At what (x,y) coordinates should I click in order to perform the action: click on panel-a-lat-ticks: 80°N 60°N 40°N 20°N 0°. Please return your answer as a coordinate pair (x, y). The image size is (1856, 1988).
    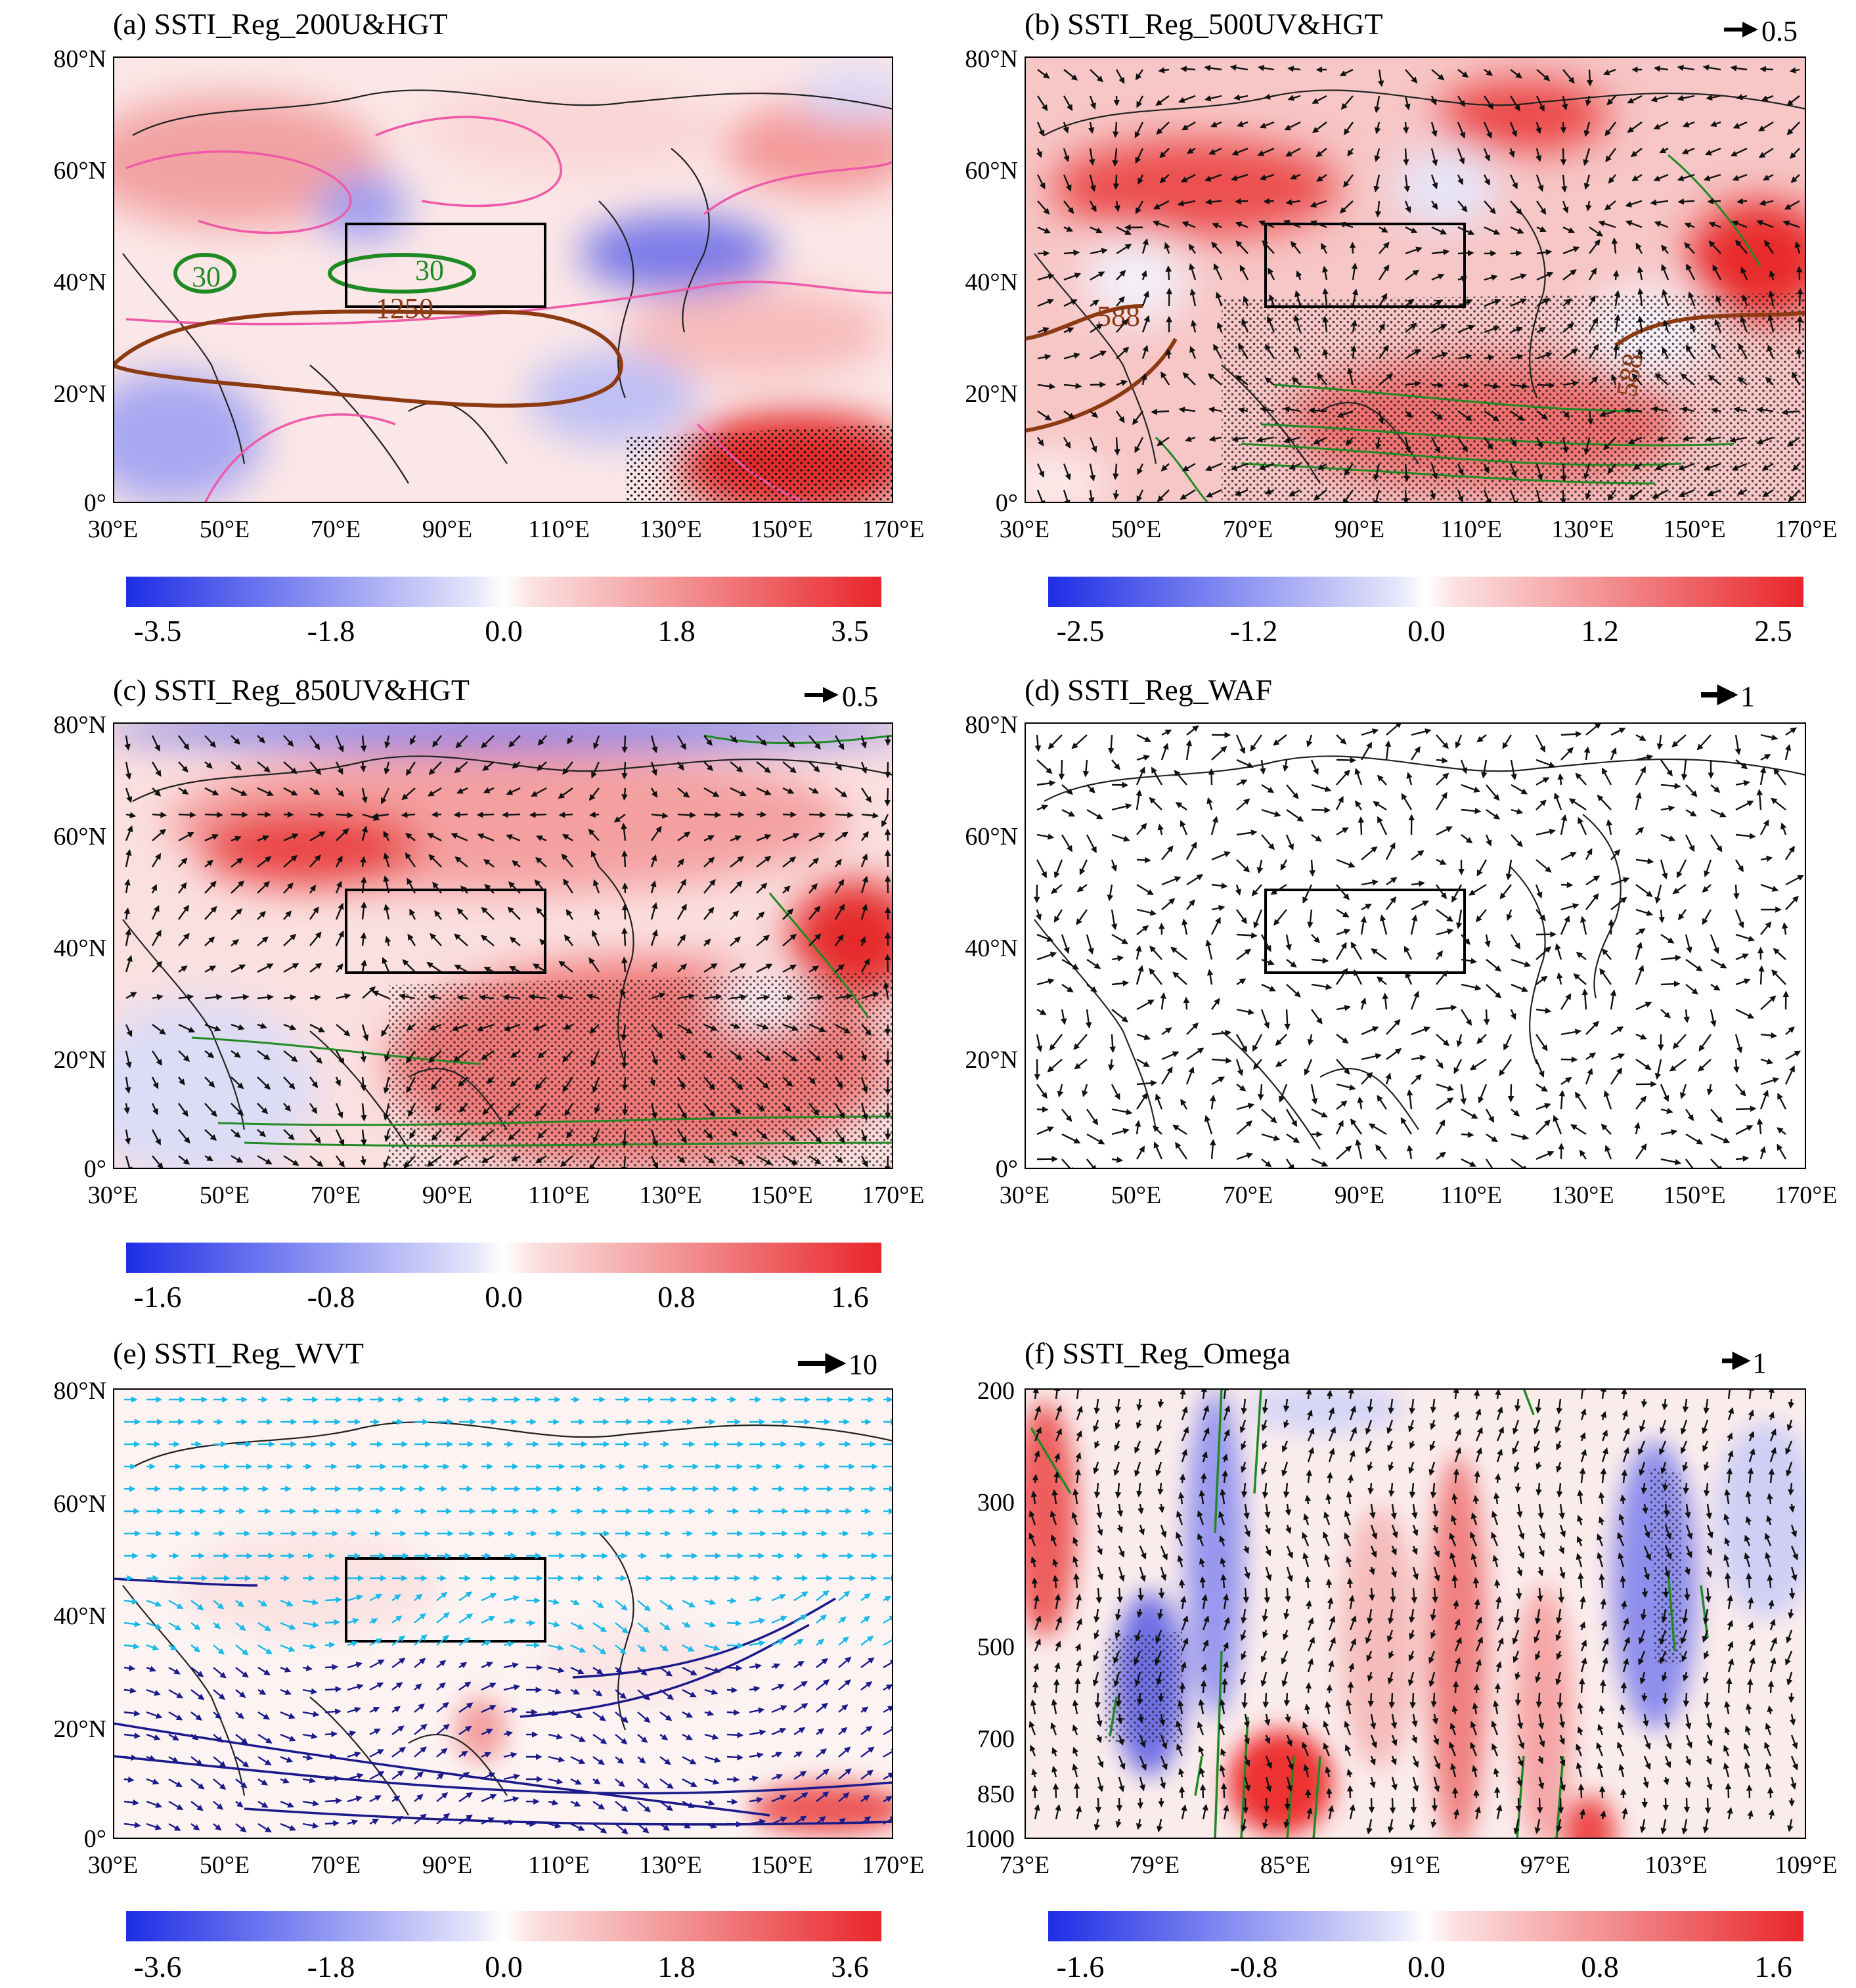
    Looking at the image, I should click on (79, 281).